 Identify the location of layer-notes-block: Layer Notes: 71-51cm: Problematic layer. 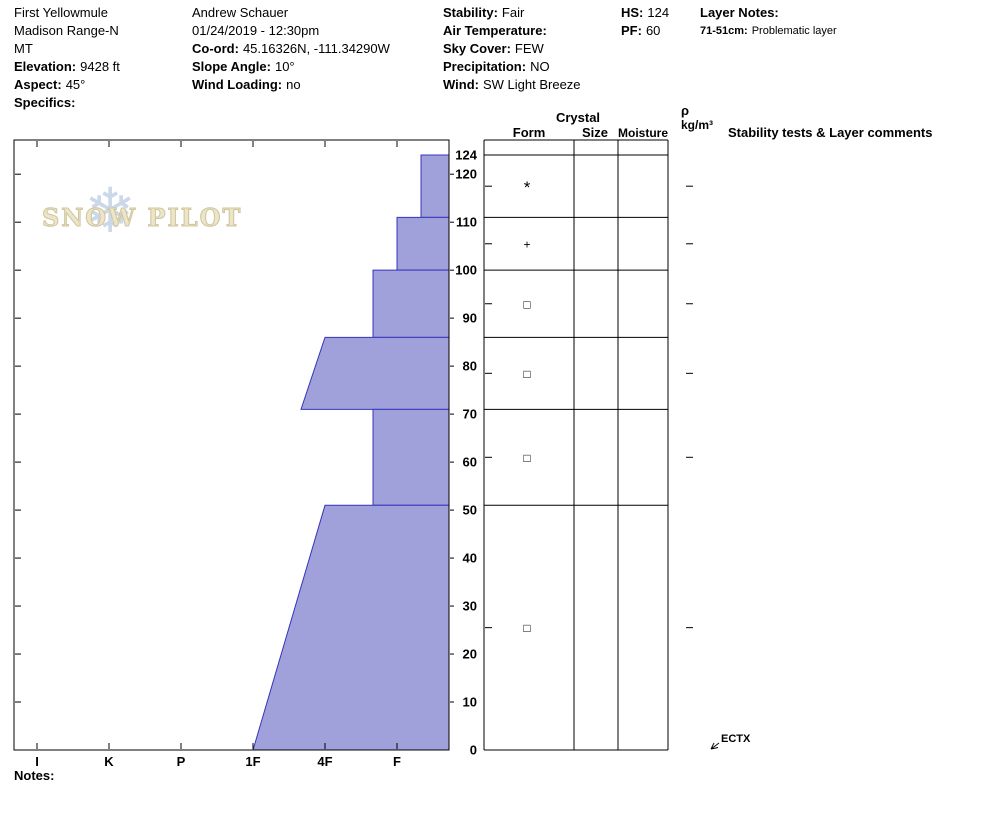
(768, 22).